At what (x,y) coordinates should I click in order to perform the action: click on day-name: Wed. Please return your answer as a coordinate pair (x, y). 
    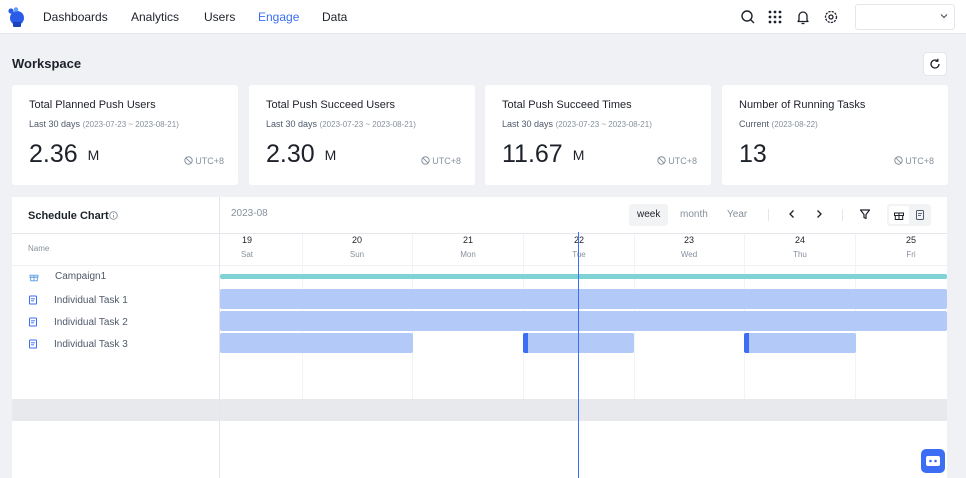
    Looking at the image, I should click on (689, 254).